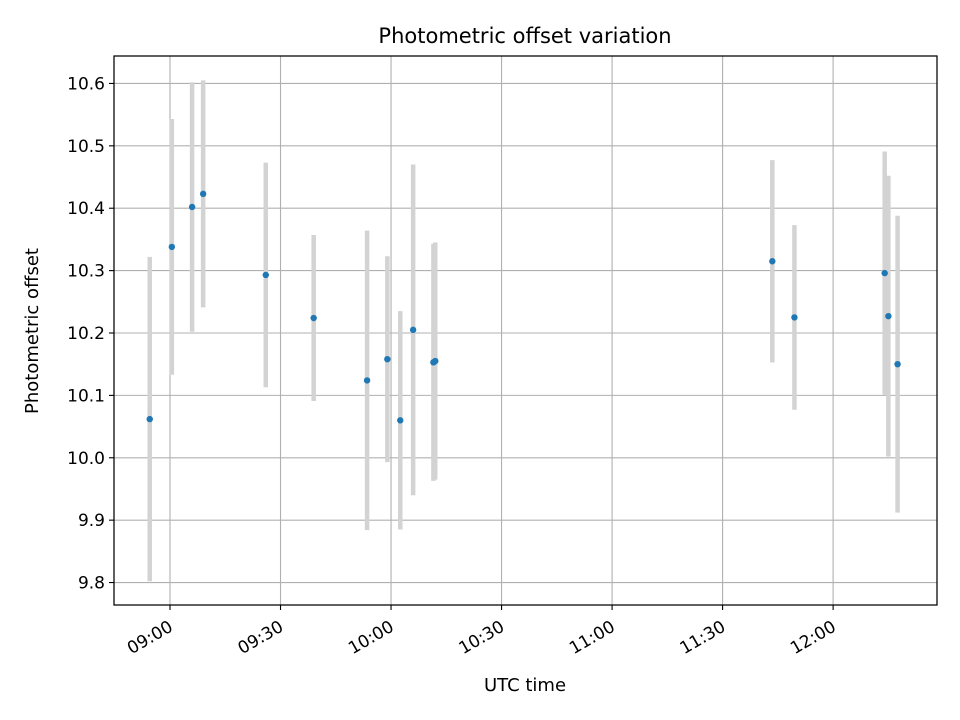 This screenshot has height=720, width=960. What do you see at coordinates (86, 396) in the screenshot?
I see `y-tick-label: 10.1` at bounding box center [86, 396].